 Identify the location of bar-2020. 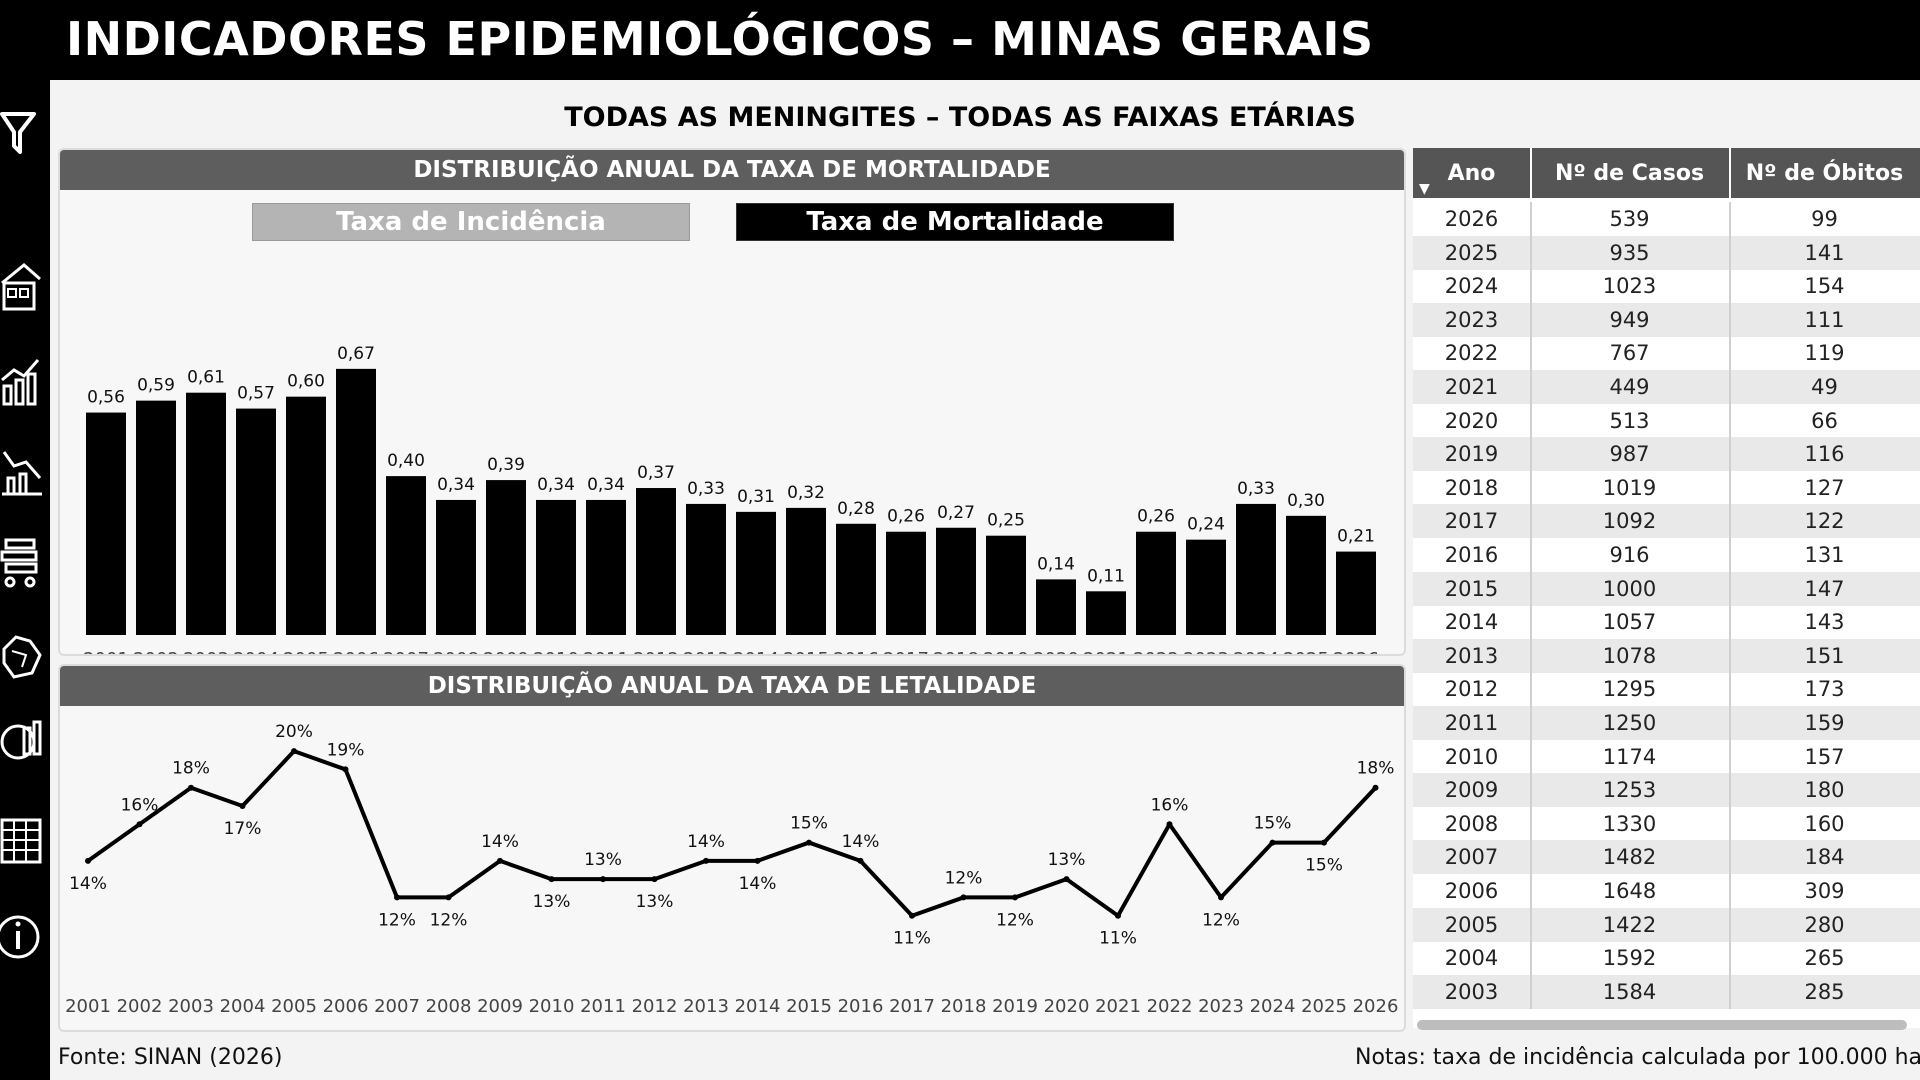
(1056, 607).